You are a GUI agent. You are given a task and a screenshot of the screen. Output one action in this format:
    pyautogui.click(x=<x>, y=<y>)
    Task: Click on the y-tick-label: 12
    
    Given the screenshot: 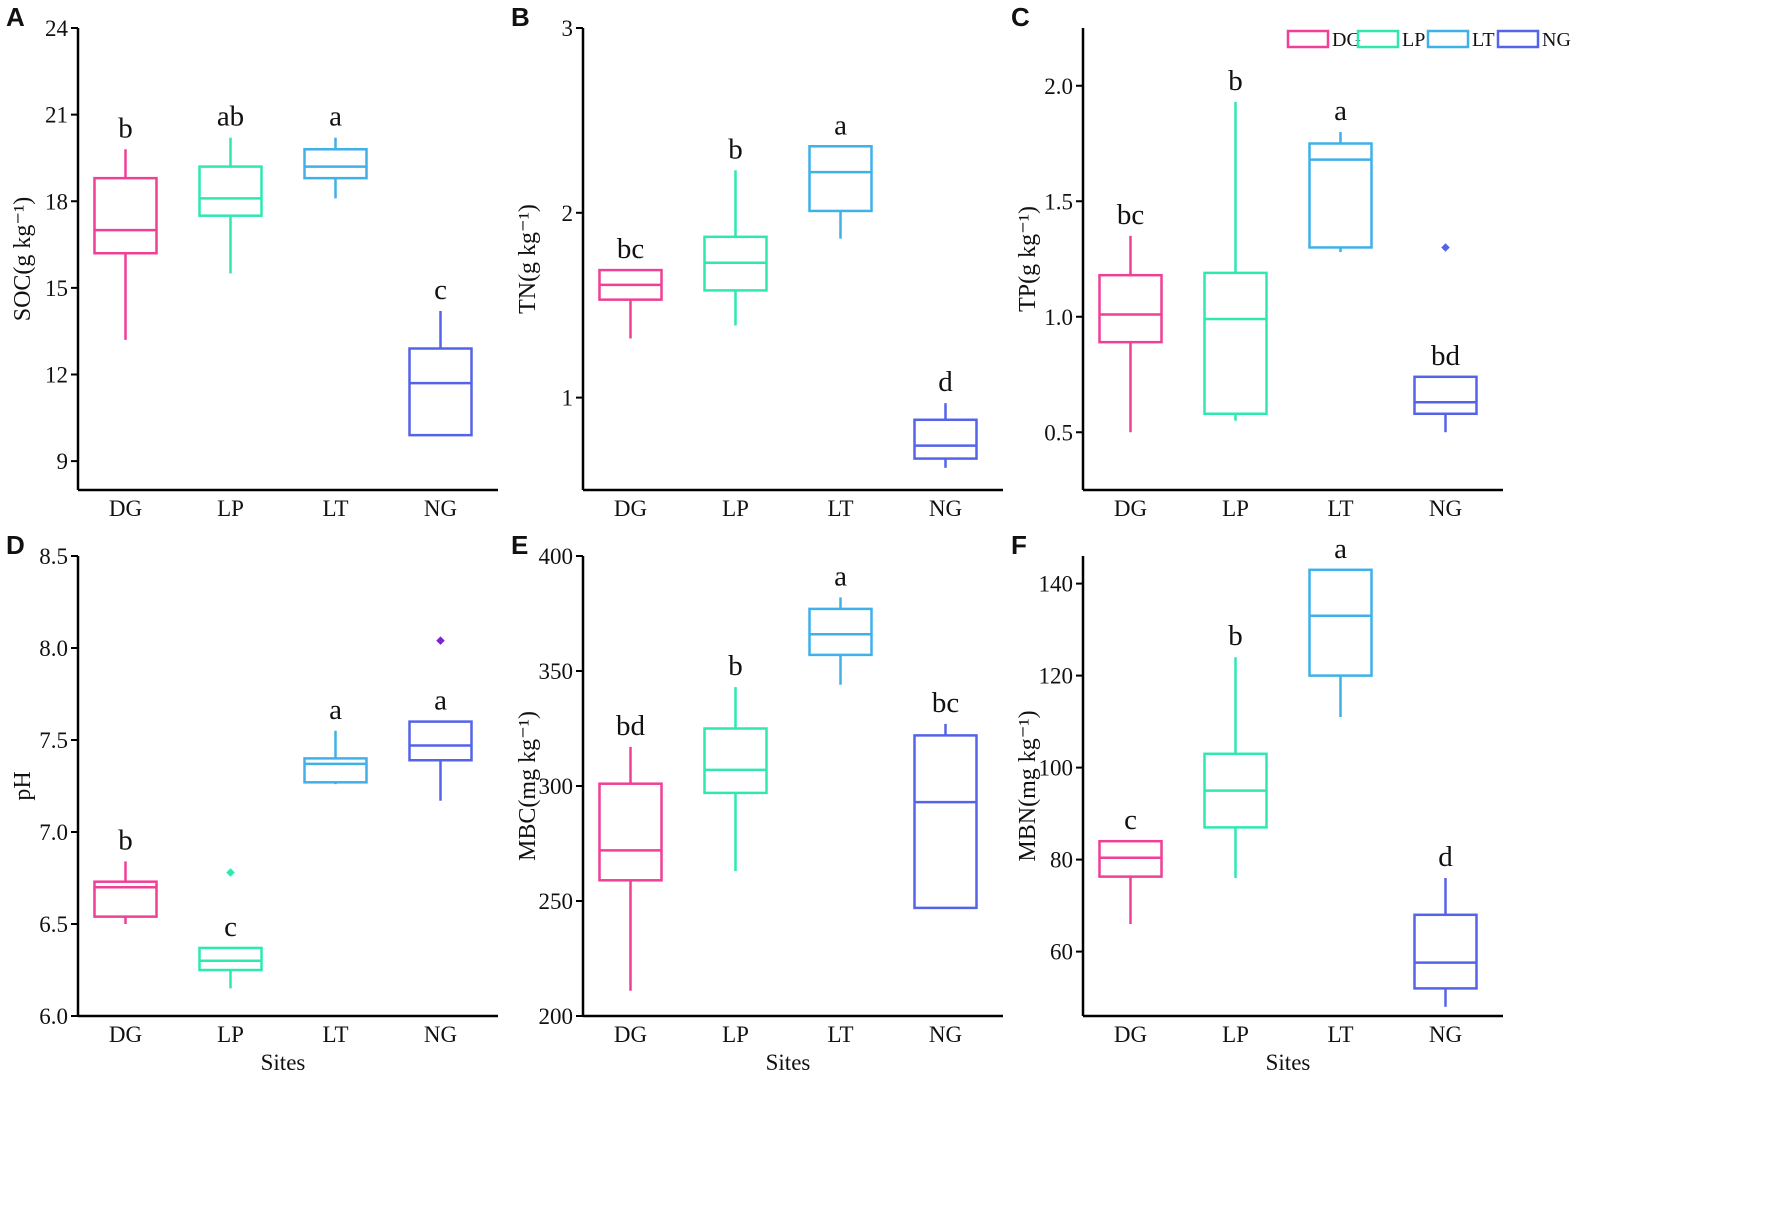 What is the action you would take?
    pyautogui.click(x=56, y=375)
    